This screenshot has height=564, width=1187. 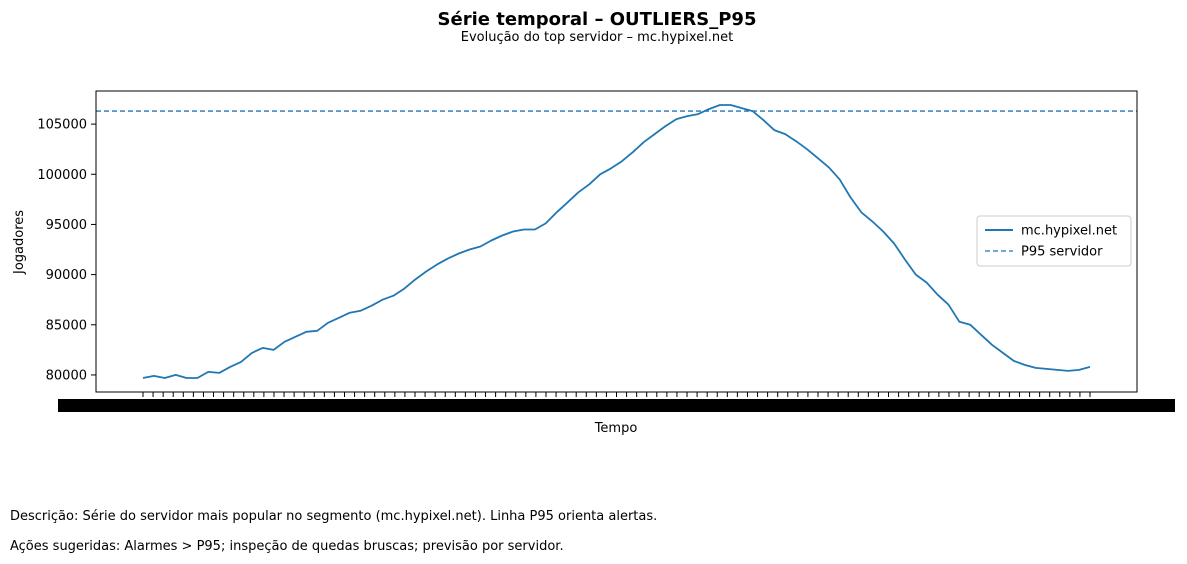 I want to click on x-axis-label: Tempo, so click(x=616, y=428).